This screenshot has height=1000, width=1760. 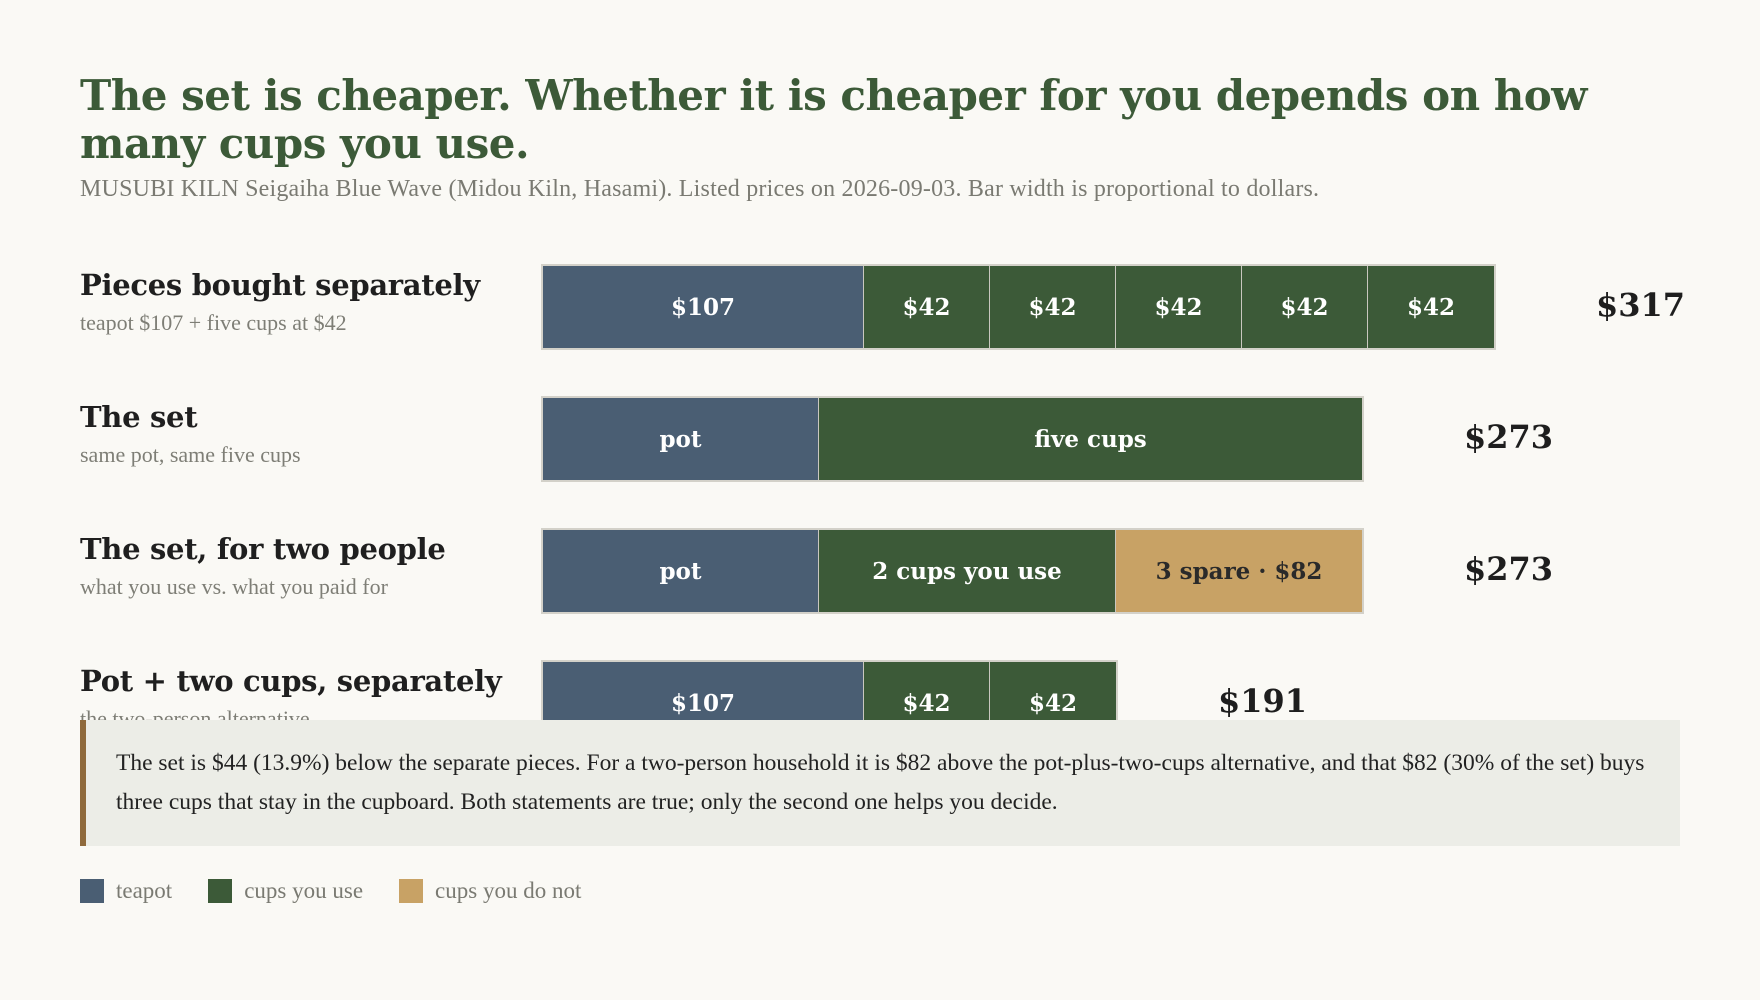 I want to click on row-title: Pot + two cups, separately, so click(x=291, y=681).